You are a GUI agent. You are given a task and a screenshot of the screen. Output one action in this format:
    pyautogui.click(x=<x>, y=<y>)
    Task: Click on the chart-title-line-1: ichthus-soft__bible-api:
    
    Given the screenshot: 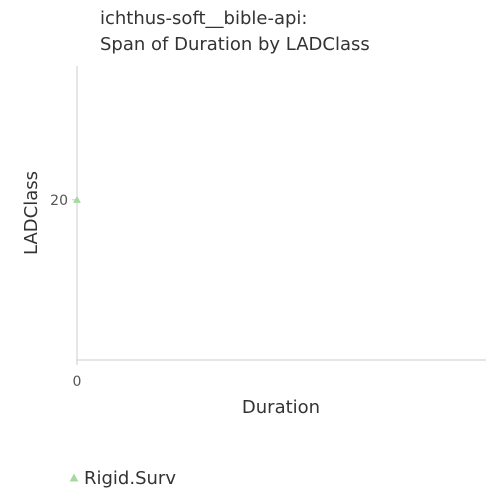 What is the action you would take?
    pyautogui.click(x=203, y=18)
    